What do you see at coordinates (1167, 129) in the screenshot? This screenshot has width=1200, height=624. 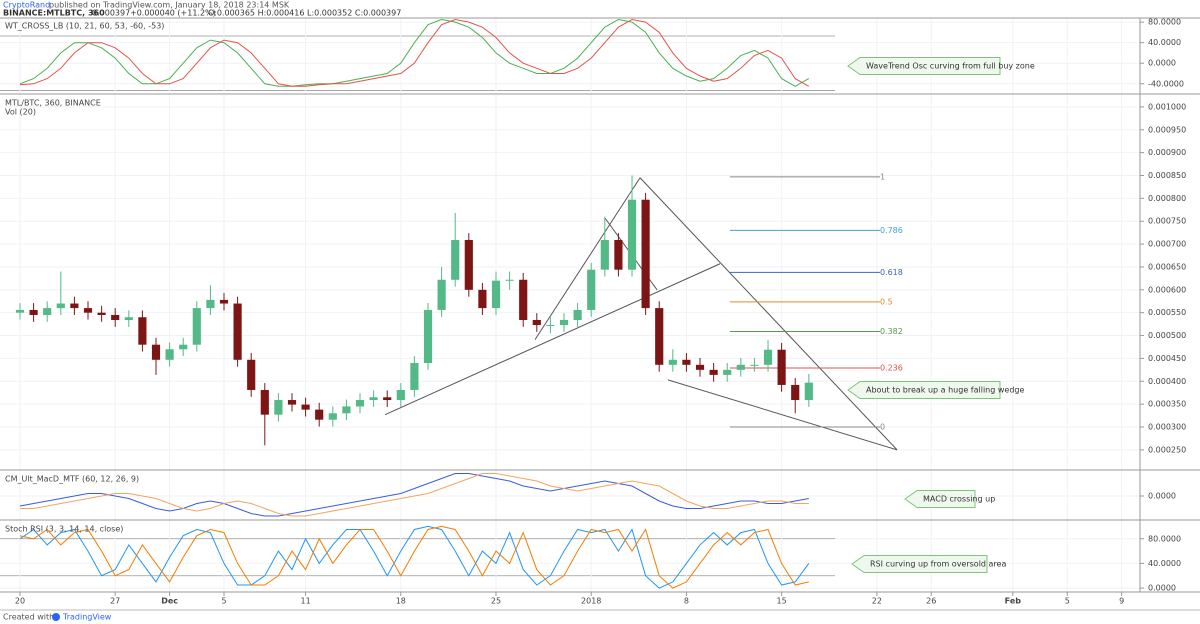 I see `y-tick-label: 0.000950` at bounding box center [1167, 129].